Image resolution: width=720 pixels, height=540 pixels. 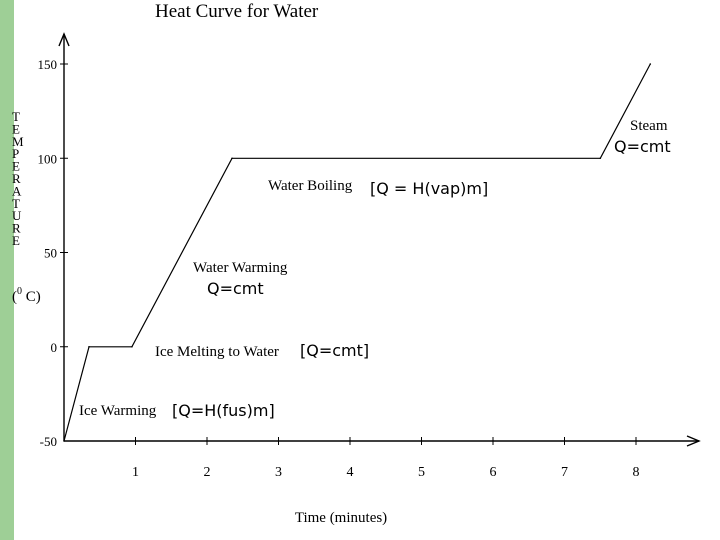 What do you see at coordinates (429, 188) in the screenshot?
I see `annotation-formula: [Q = H(vap)m]` at bounding box center [429, 188].